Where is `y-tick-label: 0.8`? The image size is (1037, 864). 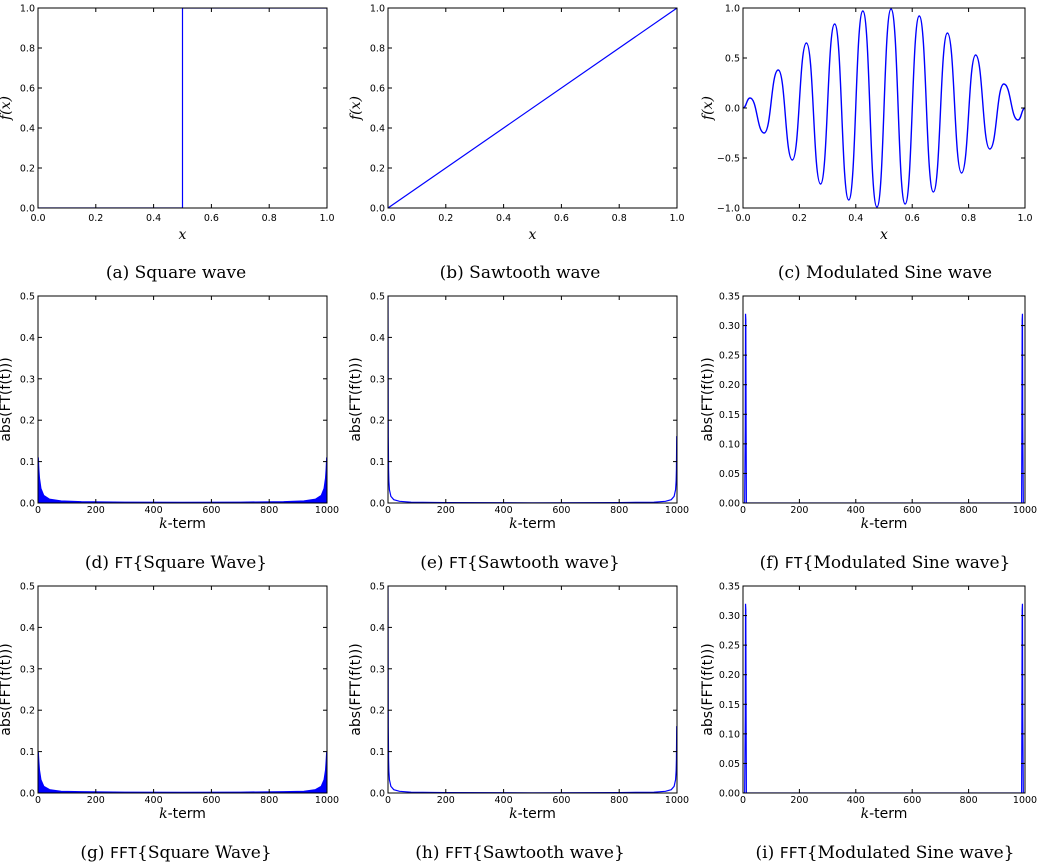 y-tick-label: 0.8 is located at coordinates (27, 49).